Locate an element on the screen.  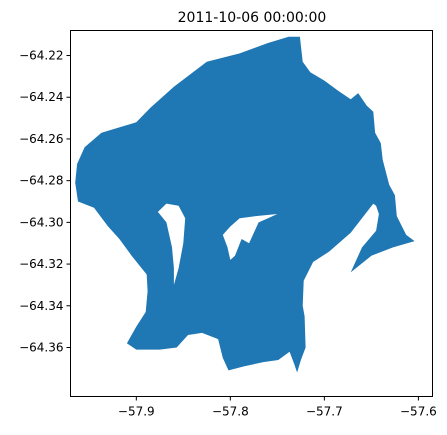
y-tick-label: −64.32 is located at coordinates (41, 264).